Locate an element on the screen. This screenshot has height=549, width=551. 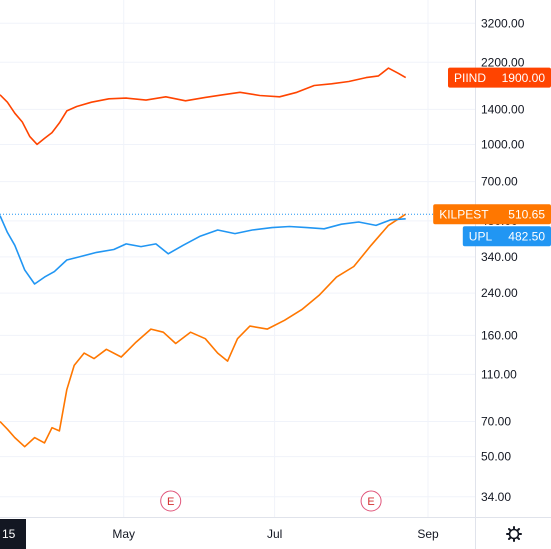
badge-piind: PIIND 1900.00 is located at coordinates (499, 77).